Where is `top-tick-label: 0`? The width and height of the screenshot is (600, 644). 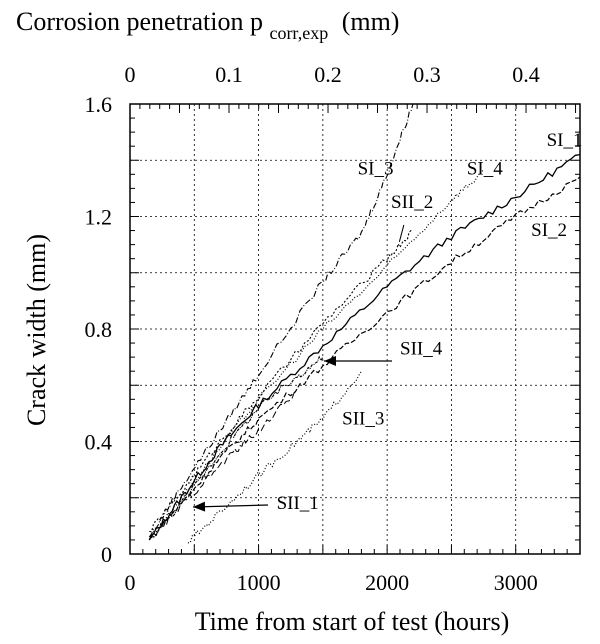
top-tick-label: 0 is located at coordinates (130, 74).